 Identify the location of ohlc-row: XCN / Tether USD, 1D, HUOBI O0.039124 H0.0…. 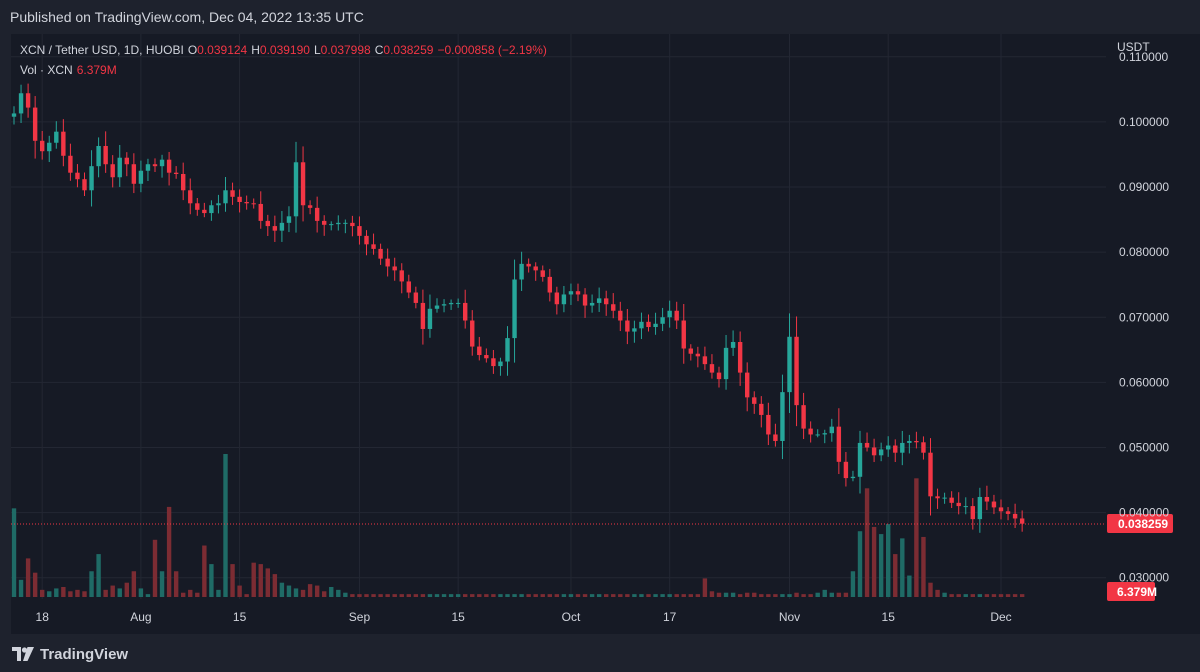
(283, 50).